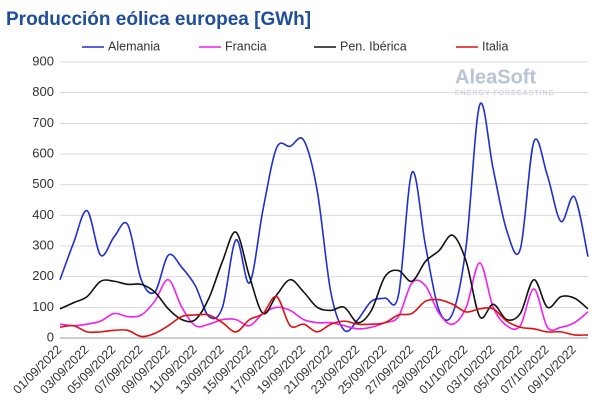 This screenshot has width=600, height=418. What do you see at coordinates (134, 46) in the screenshot?
I see `legend-label: Alemania` at bounding box center [134, 46].